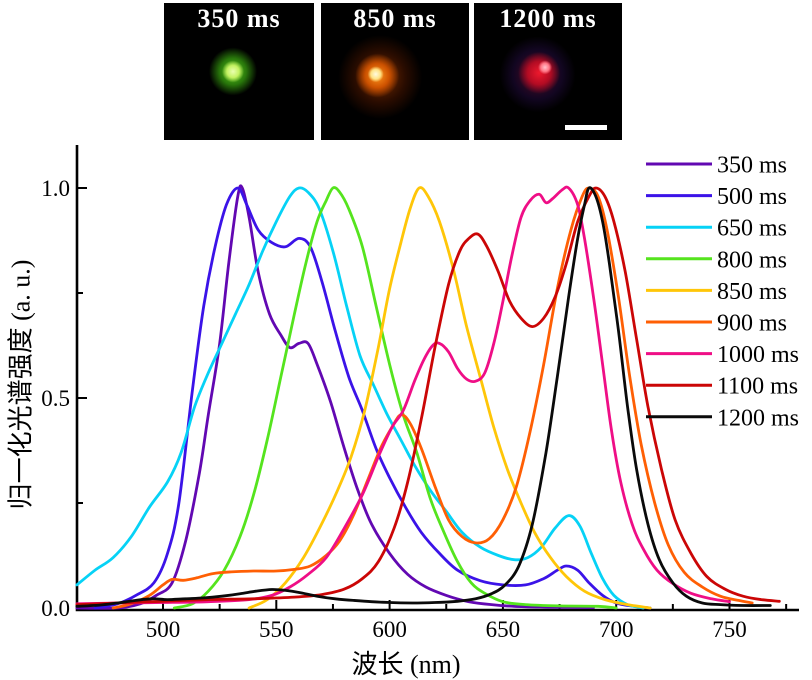 This screenshot has width=812, height=680. What do you see at coordinates (752, 197) in the screenshot?
I see `legend-label: 500 ms` at bounding box center [752, 197].